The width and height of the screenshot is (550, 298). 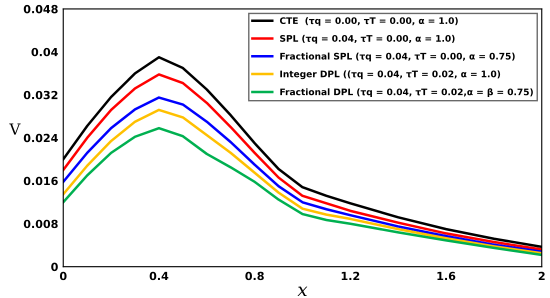 What do you see at coordinates (406, 93) in the screenshot?
I see `legend-label: Fractional DPL (τq = 0.04, τT = 0.02,α = β = 0.75)` at bounding box center [406, 93].